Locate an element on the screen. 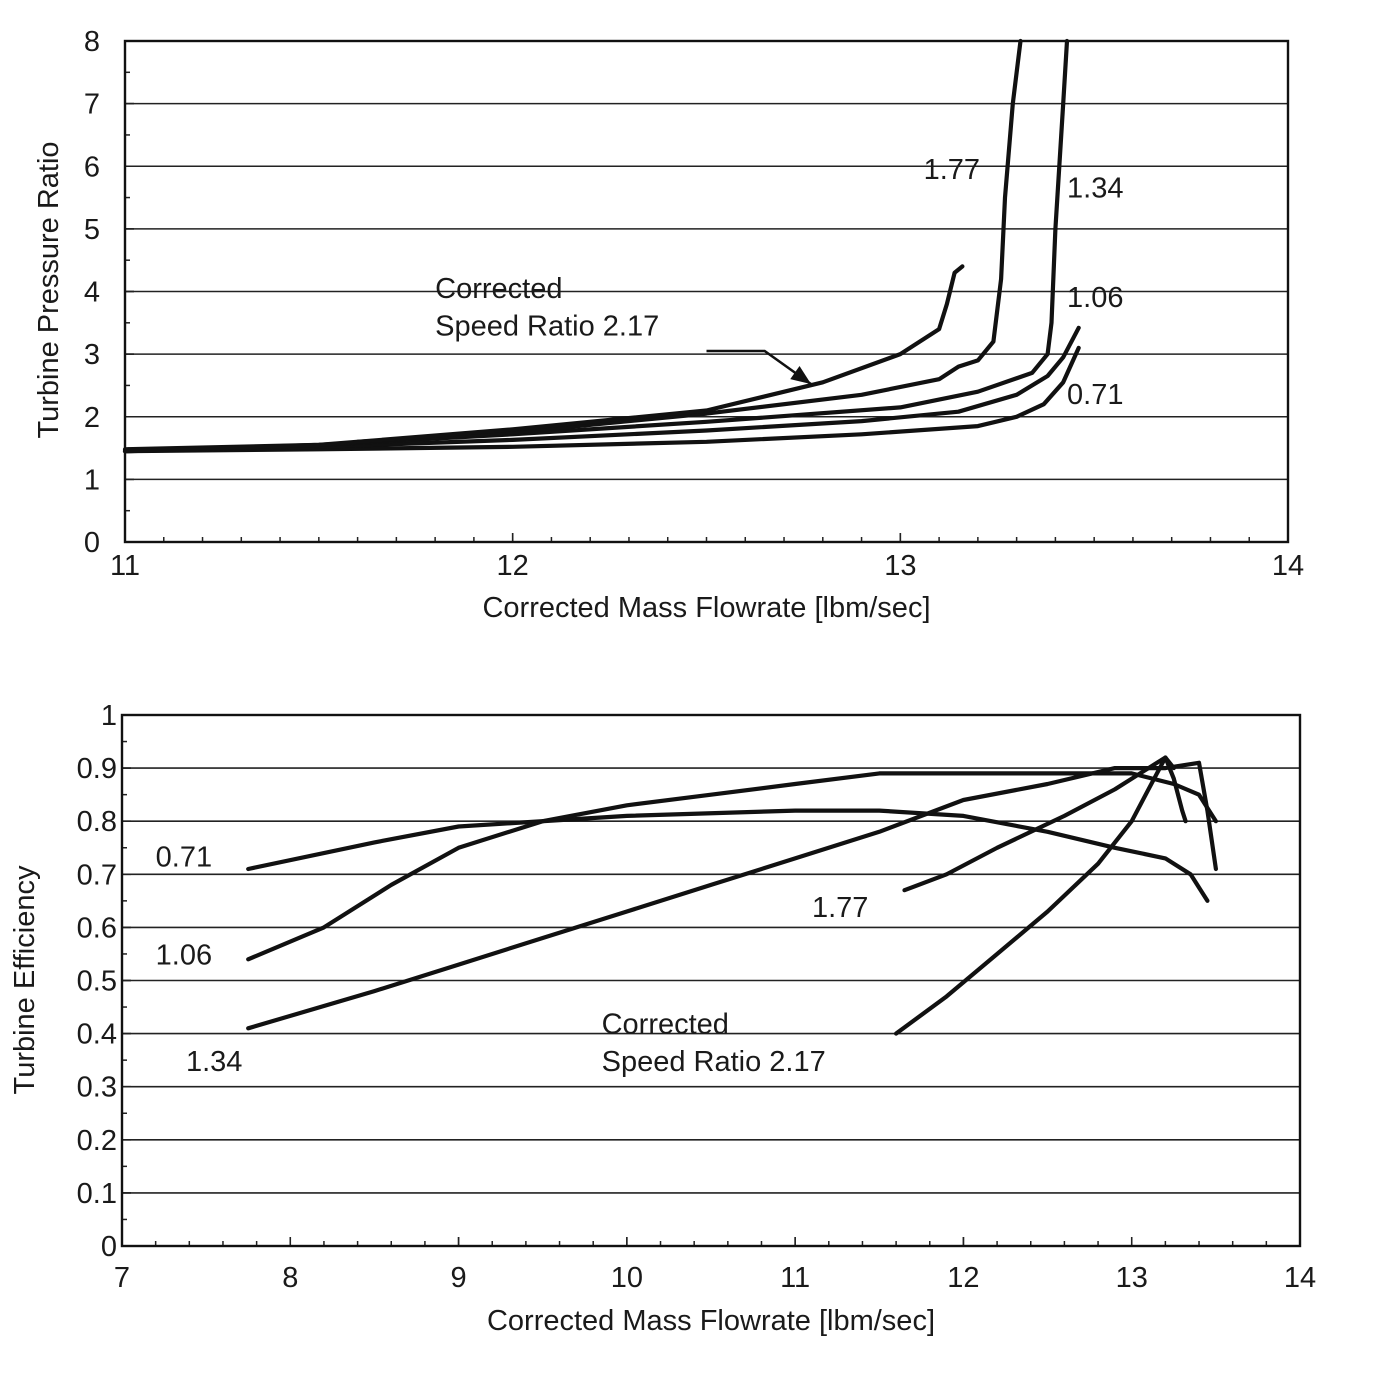 Image resolution: width=1374 pixels, height=1375 pixels. y-axis-title: Turbine Pressure Ratio is located at coordinates (49, 289).